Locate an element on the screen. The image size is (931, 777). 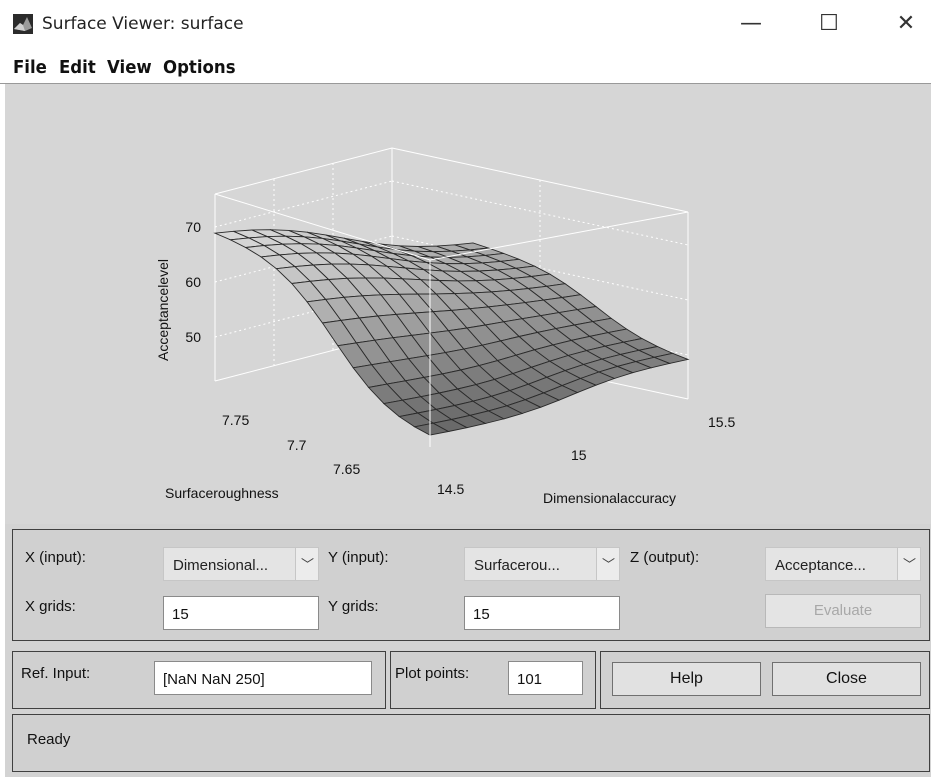
x-tick-15: 15 is located at coordinates (579, 455).